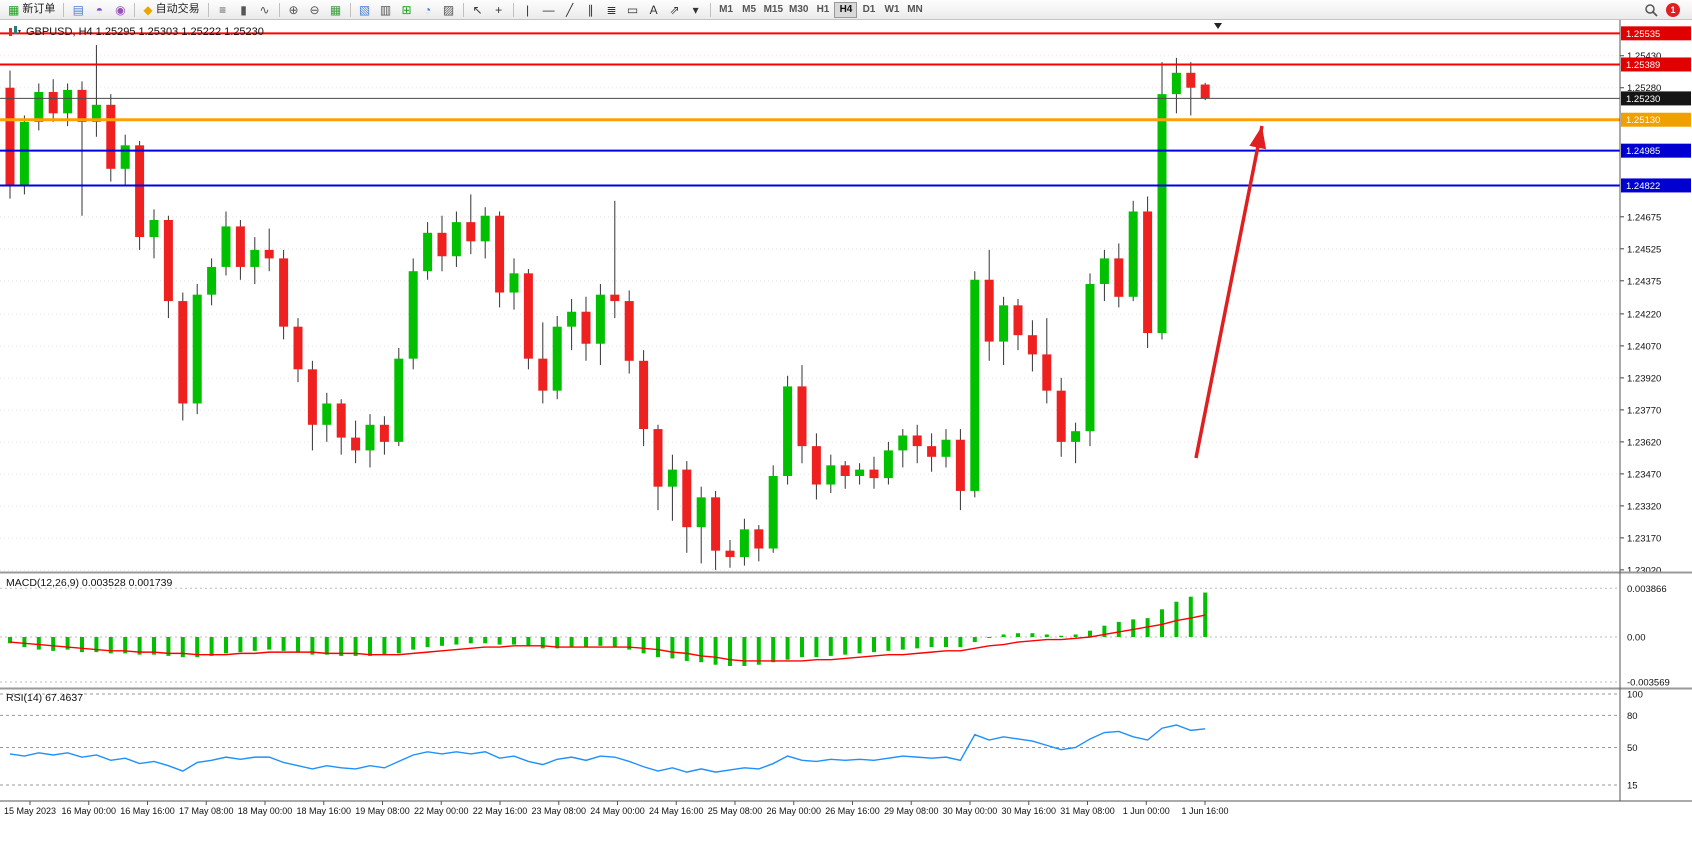 The width and height of the screenshot is (1692, 862). I want to click on support-line-upper-price-text: 1.24985, so click(1643, 151).